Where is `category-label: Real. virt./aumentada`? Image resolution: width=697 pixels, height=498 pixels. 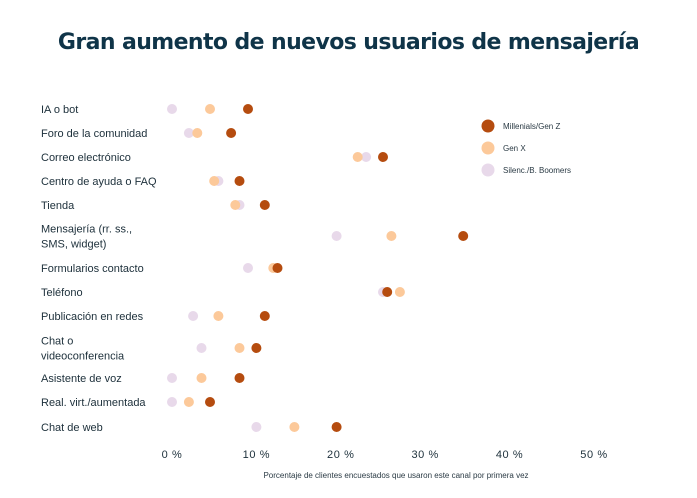
category-label: Real. virt./aumentada is located at coordinates (93, 403).